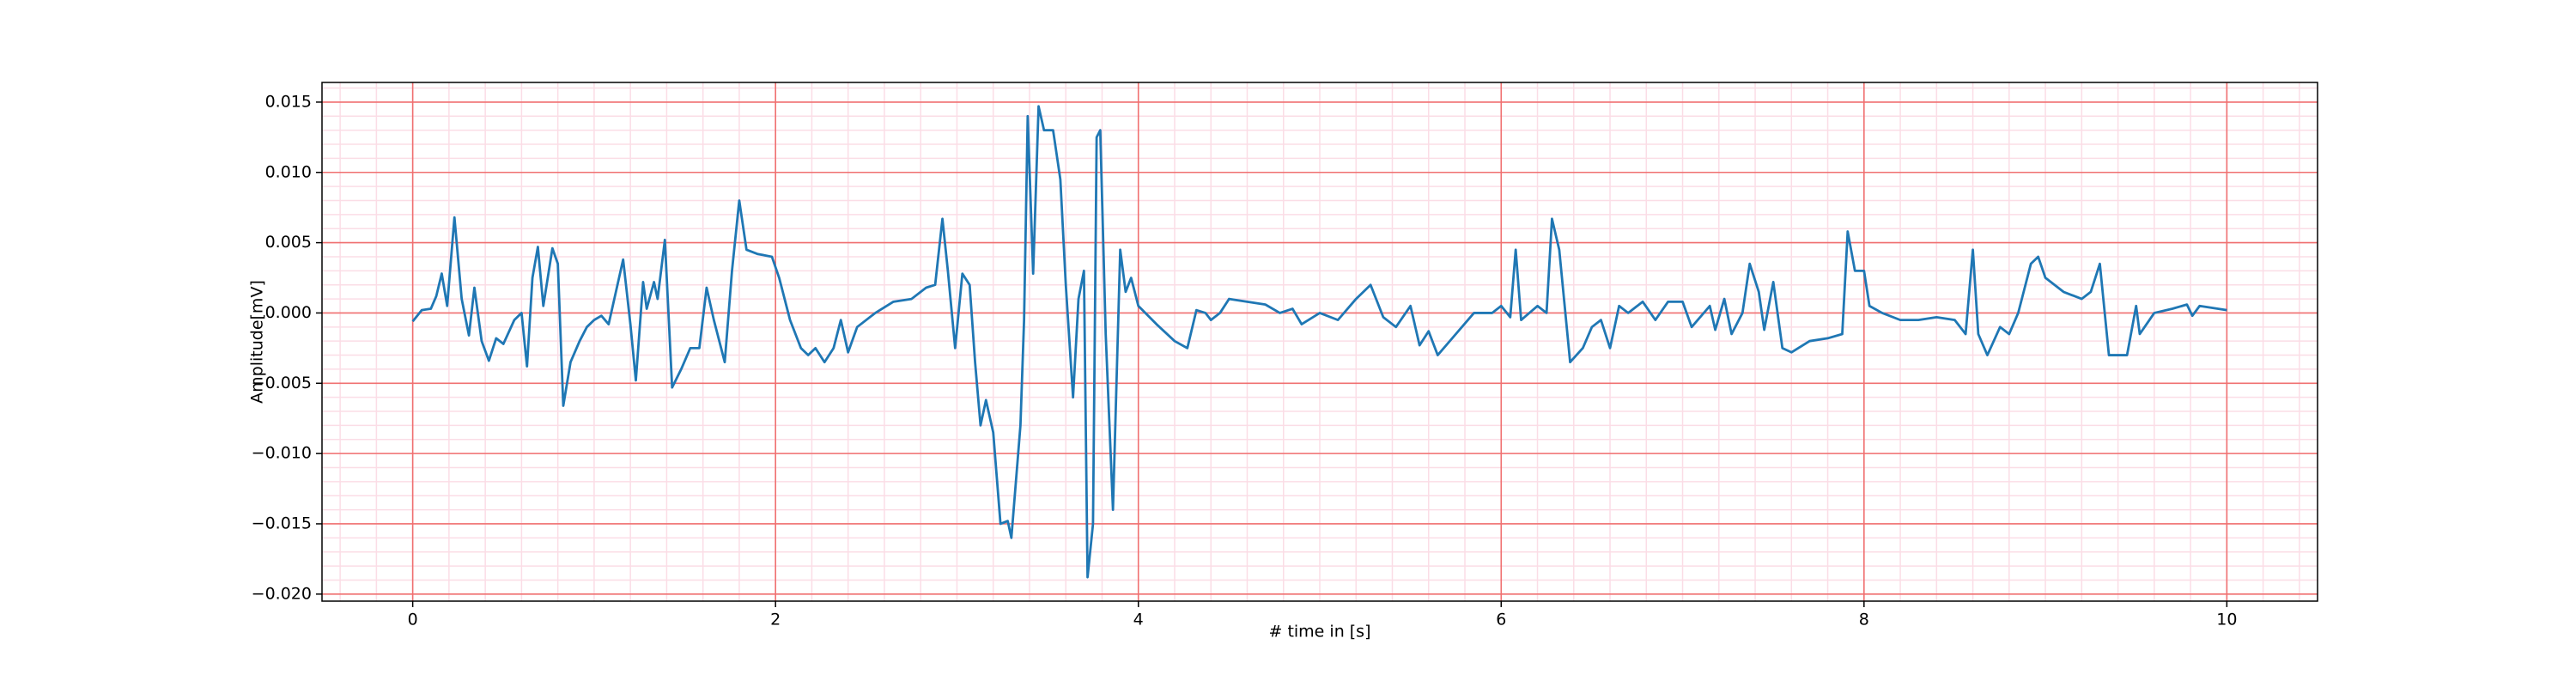 The height and width of the screenshot is (687, 2576). What do you see at coordinates (282, 593) in the screenshot?
I see `y-tick-label: −0.020` at bounding box center [282, 593].